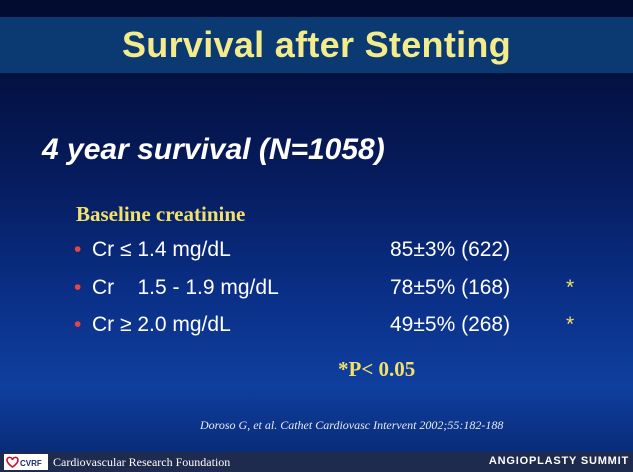  What do you see at coordinates (142, 462) in the screenshot?
I see `foundation-name: Cardiovascular Research Foundation` at bounding box center [142, 462].